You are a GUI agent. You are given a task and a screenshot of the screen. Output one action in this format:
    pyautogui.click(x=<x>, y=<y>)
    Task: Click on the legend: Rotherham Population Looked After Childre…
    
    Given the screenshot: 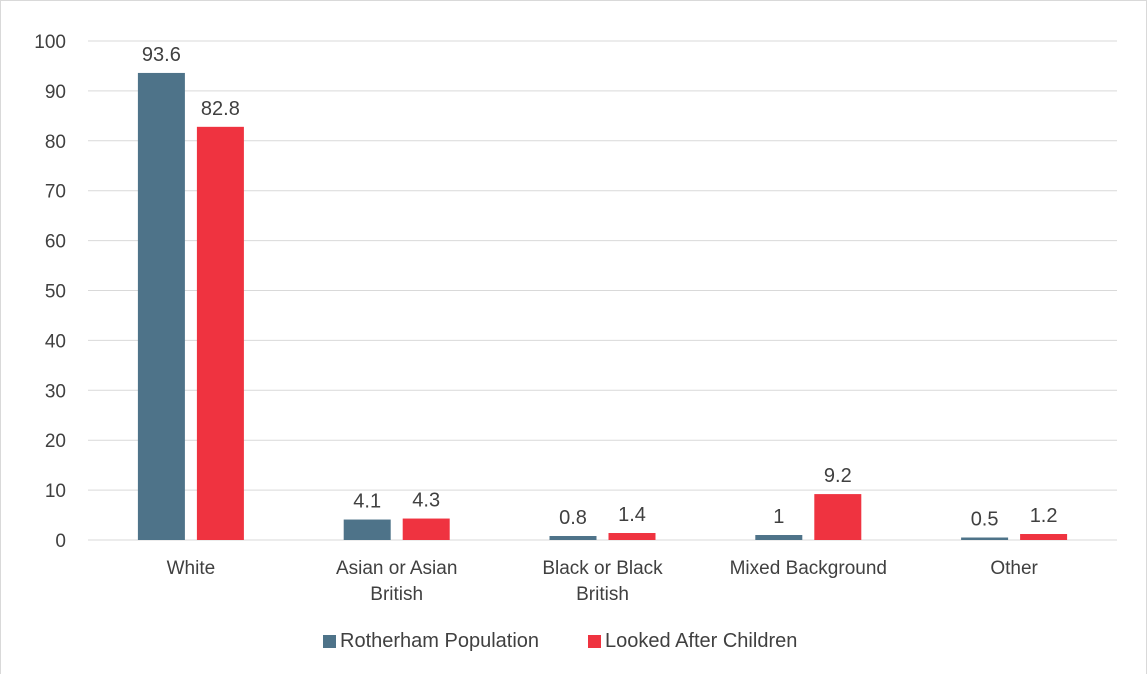 What is the action you would take?
    pyautogui.click(x=560, y=641)
    